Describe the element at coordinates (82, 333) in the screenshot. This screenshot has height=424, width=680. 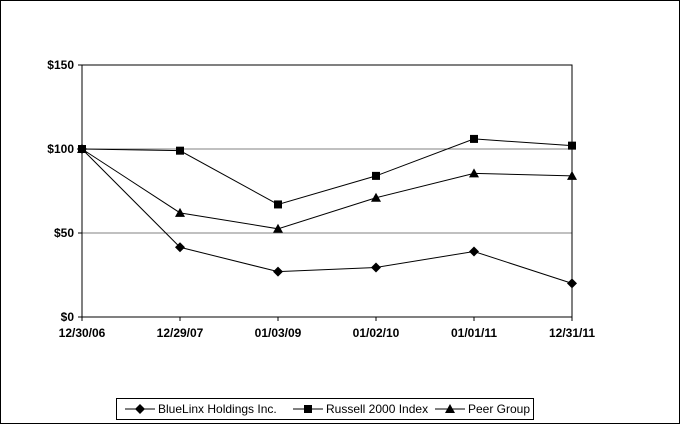
I see `x-tick-label: 12/30/06` at that location.